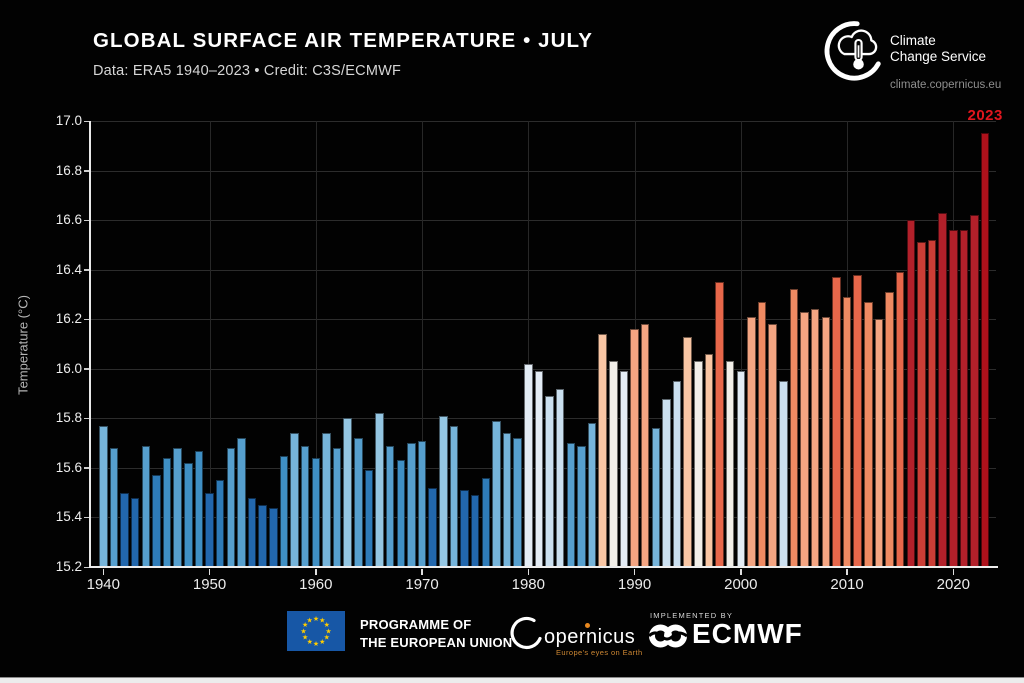 The width and height of the screenshot is (1024, 683). What do you see at coordinates (337, 507) in the screenshot?
I see `bar-1962` at bounding box center [337, 507].